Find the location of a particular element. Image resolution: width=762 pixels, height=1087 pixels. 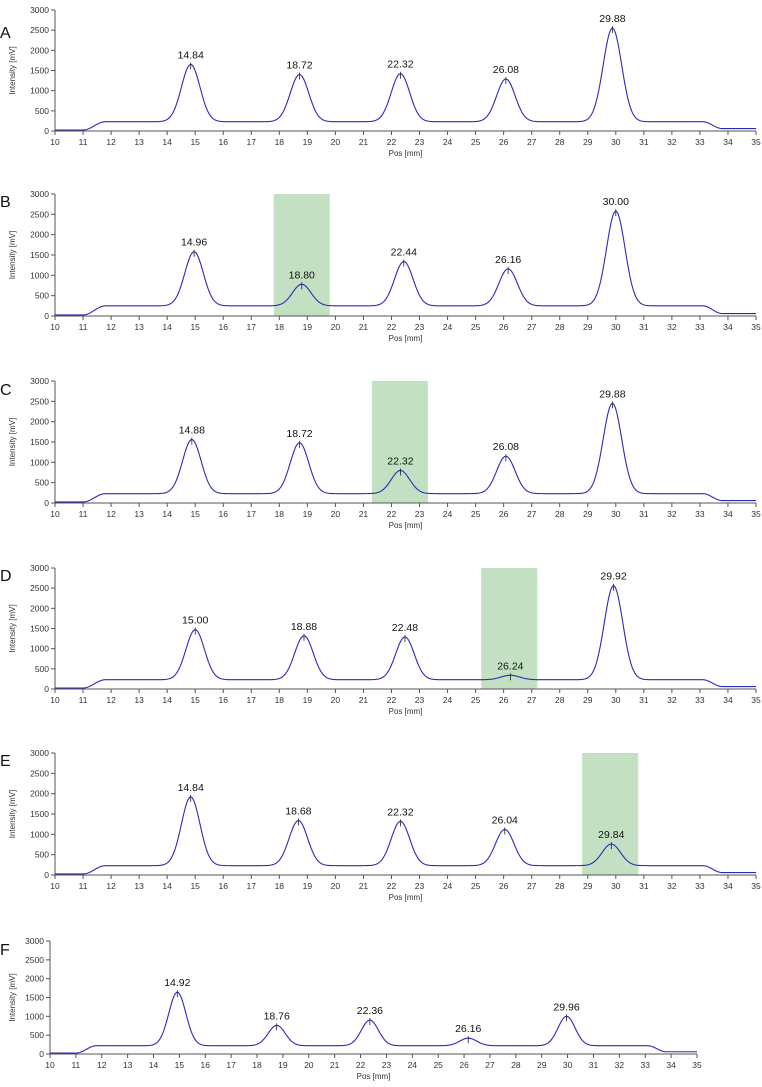

peak-label: 26.16 is located at coordinates (468, 1029).